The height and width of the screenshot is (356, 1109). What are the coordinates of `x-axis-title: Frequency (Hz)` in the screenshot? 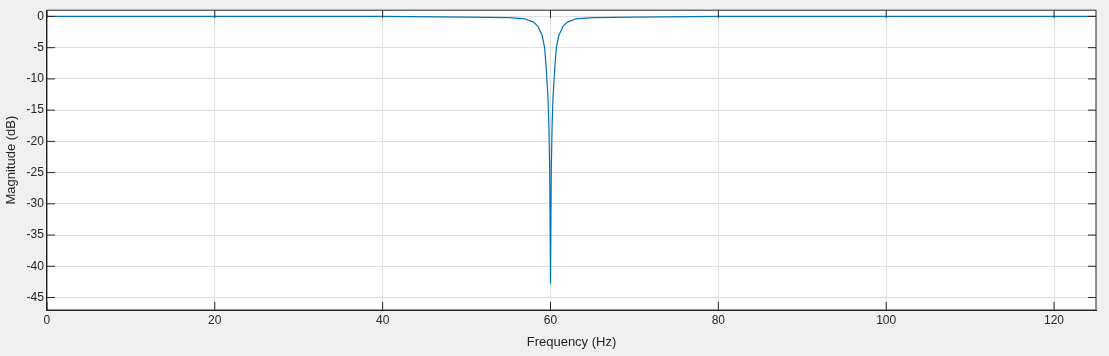 It's located at (571, 341).